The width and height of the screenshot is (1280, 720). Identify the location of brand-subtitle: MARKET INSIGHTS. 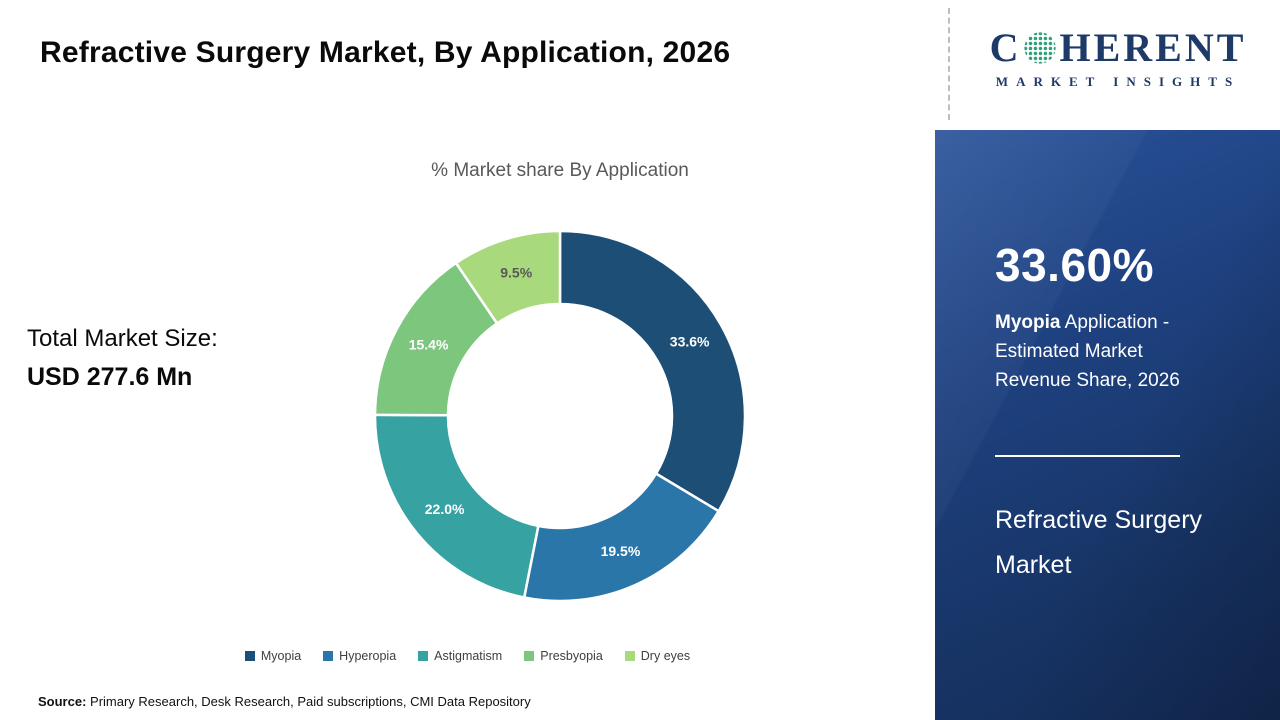
(1118, 81).